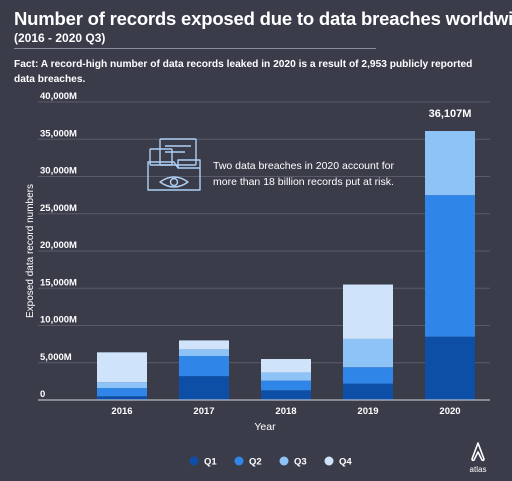 The image size is (512, 481). Describe the element at coordinates (255, 462) in the screenshot. I see `legend-label-q2: Q2` at that location.